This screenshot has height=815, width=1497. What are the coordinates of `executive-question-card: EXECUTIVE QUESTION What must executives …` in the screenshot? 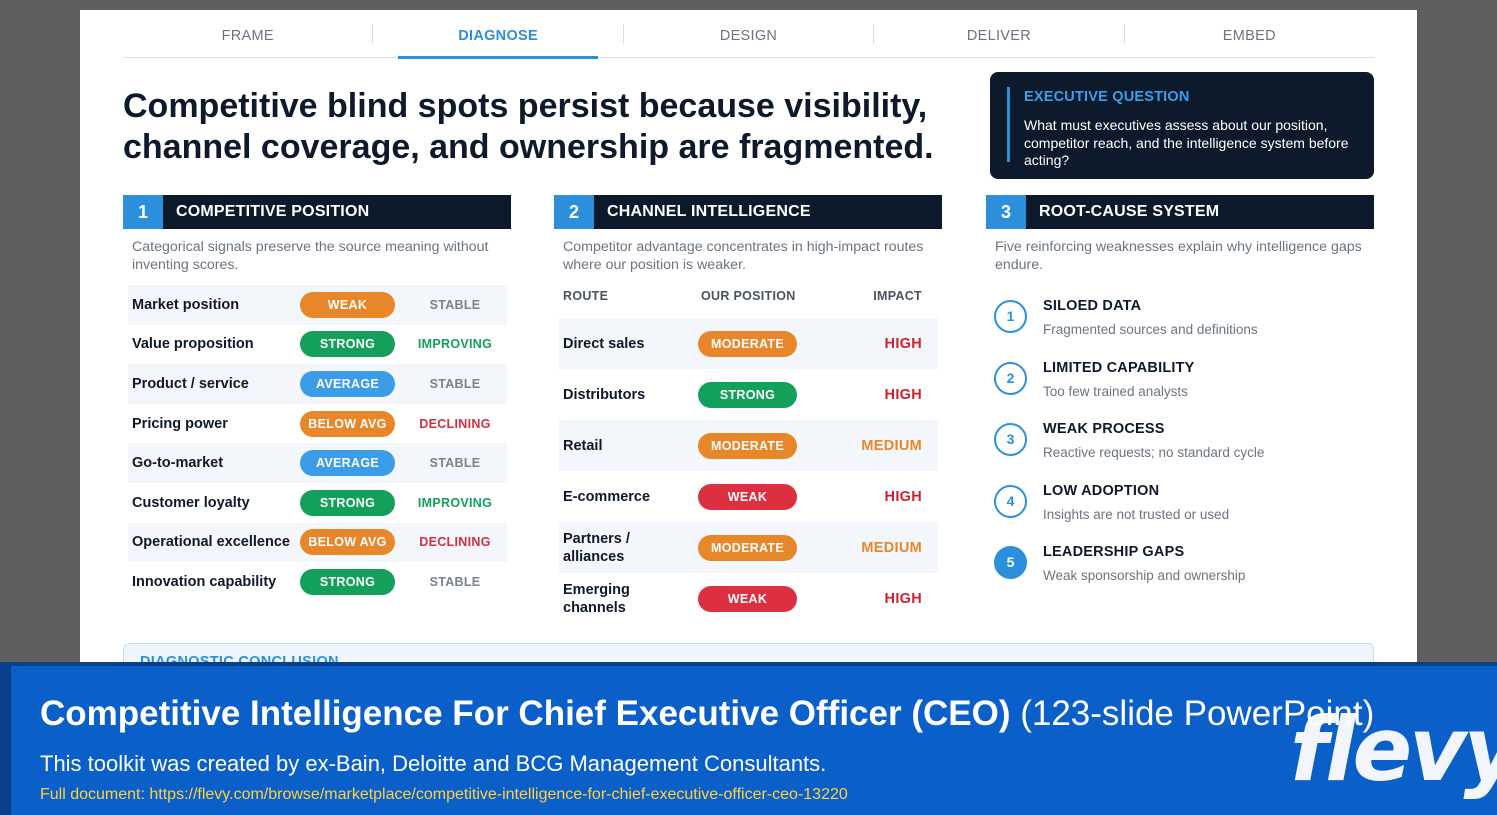 It's located at (1182, 125).